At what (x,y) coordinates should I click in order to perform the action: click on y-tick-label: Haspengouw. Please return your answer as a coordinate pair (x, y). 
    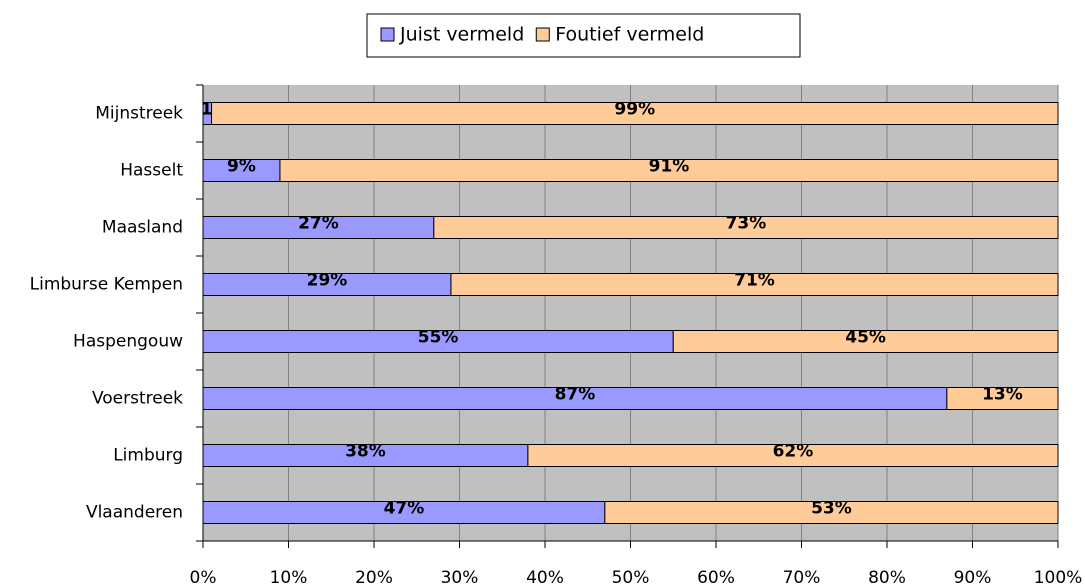
    Looking at the image, I should click on (128, 342).